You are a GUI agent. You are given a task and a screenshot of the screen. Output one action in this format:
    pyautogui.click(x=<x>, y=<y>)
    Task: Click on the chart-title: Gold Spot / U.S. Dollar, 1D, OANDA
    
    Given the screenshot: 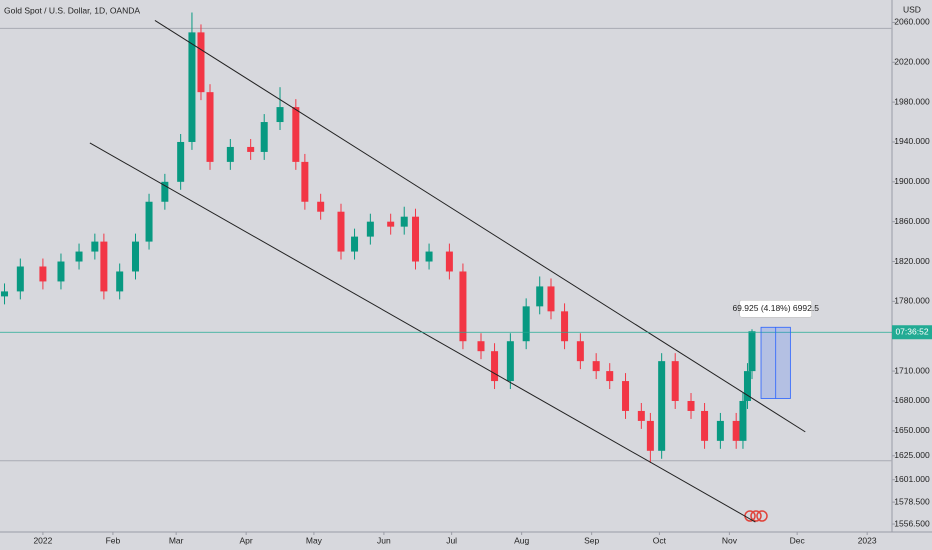 What is the action you would take?
    pyautogui.click(x=72, y=10)
    